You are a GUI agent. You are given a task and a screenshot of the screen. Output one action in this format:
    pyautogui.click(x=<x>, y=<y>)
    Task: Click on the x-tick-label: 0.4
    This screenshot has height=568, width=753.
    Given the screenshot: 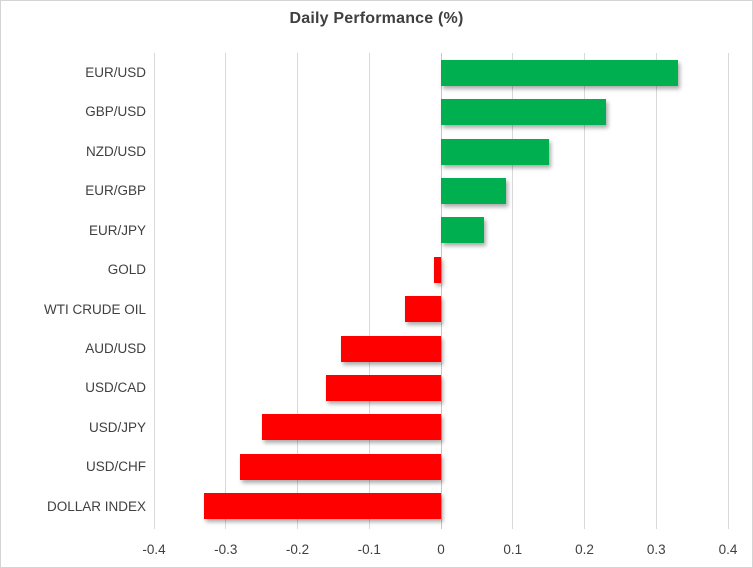 What is the action you would take?
    pyautogui.click(x=728, y=549)
    